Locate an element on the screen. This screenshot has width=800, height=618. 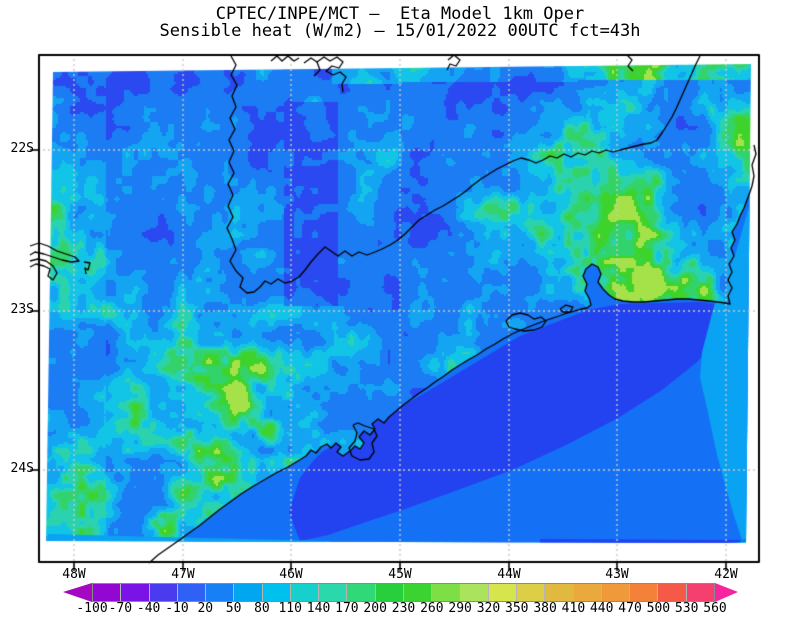
lat-label-22s: 22S is located at coordinates (22, 148).